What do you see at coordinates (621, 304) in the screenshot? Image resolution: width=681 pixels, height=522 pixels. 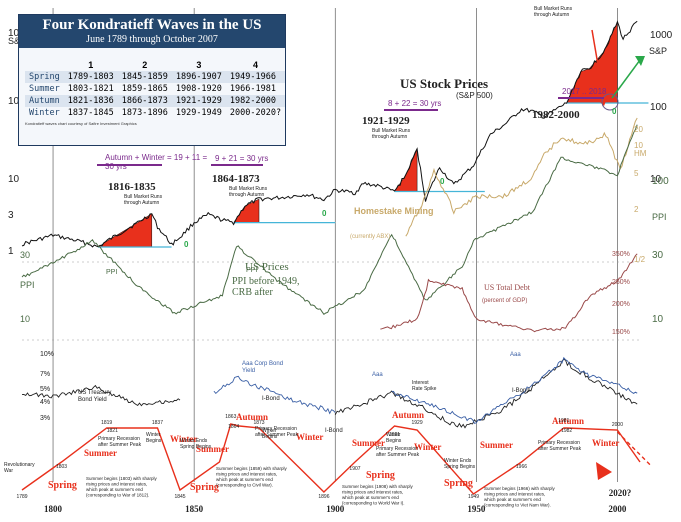 I see `right-debt-tick: 200%` at bounding box center [621, 304].